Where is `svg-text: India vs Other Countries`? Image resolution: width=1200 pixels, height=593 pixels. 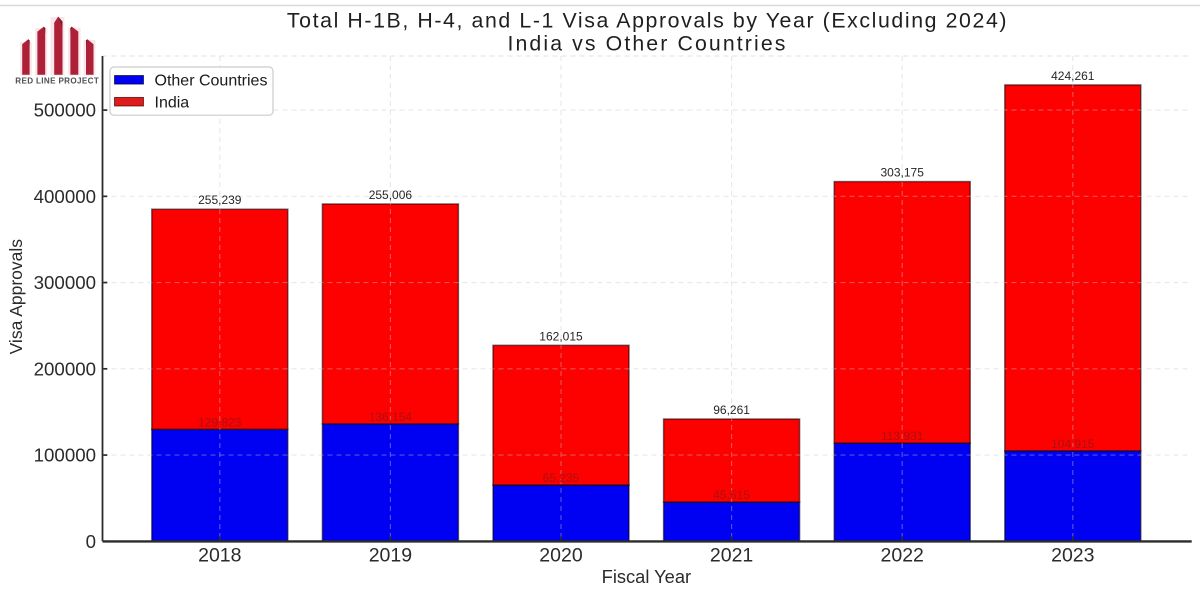
svg-text: India vs Other Countries is located at coordinates (647, 43).